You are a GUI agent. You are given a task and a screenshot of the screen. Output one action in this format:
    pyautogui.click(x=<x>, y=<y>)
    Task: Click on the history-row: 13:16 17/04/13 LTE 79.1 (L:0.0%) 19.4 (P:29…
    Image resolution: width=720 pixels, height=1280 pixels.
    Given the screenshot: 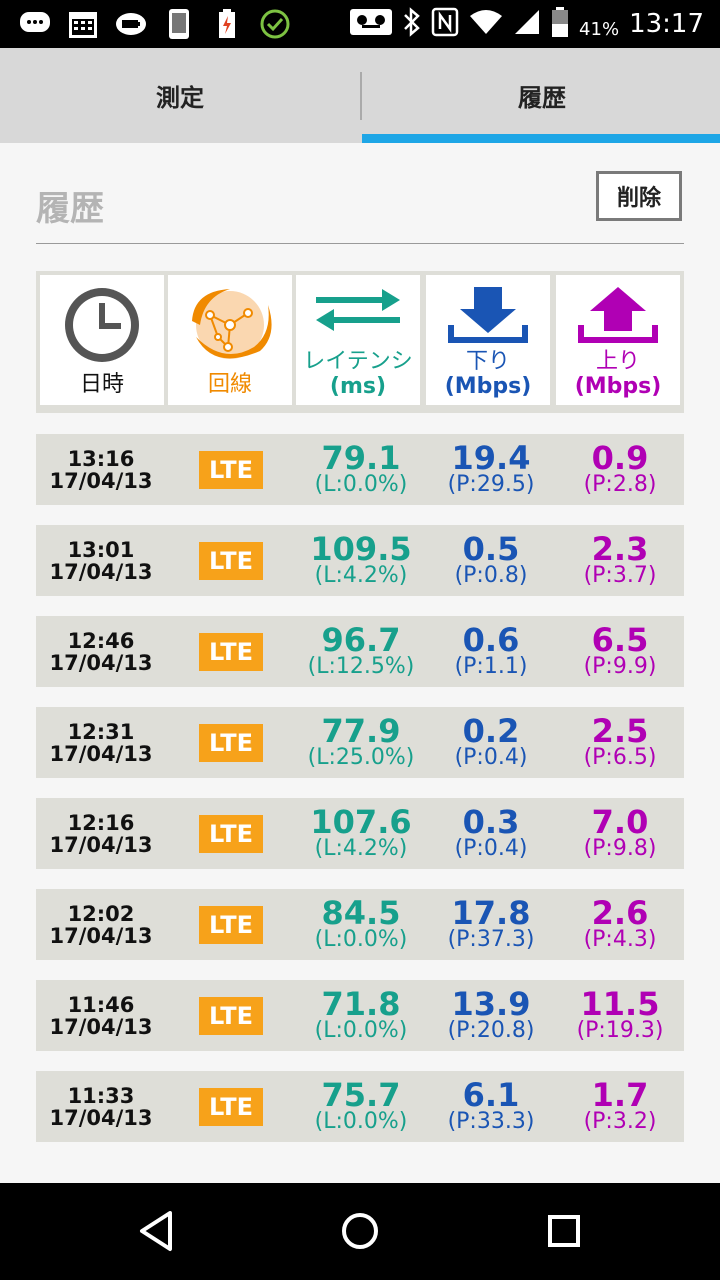 What is the action you would take?
    pyautogui.click(x=360, y=469)
    